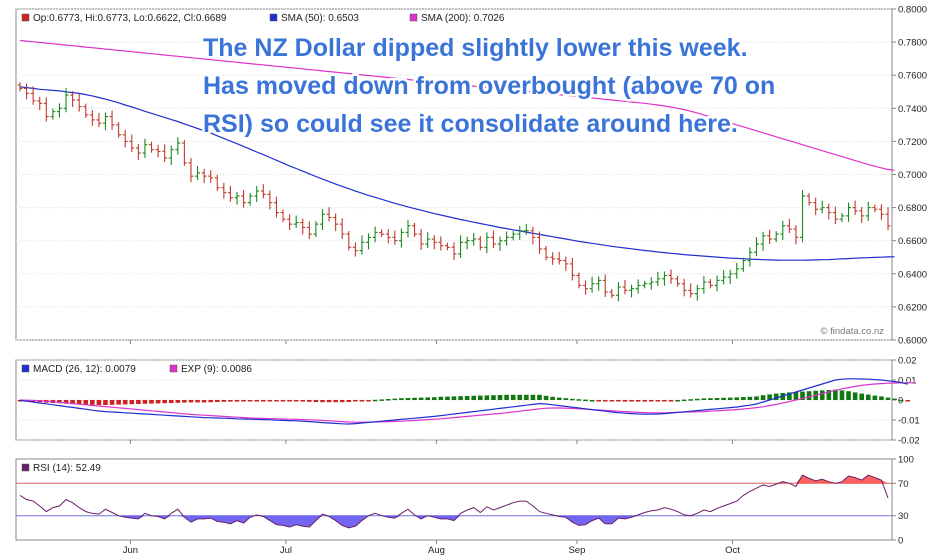  Describe the element at coordinates (130, 550) in the screenshot. I see `x-month-label: Jun` at that location.